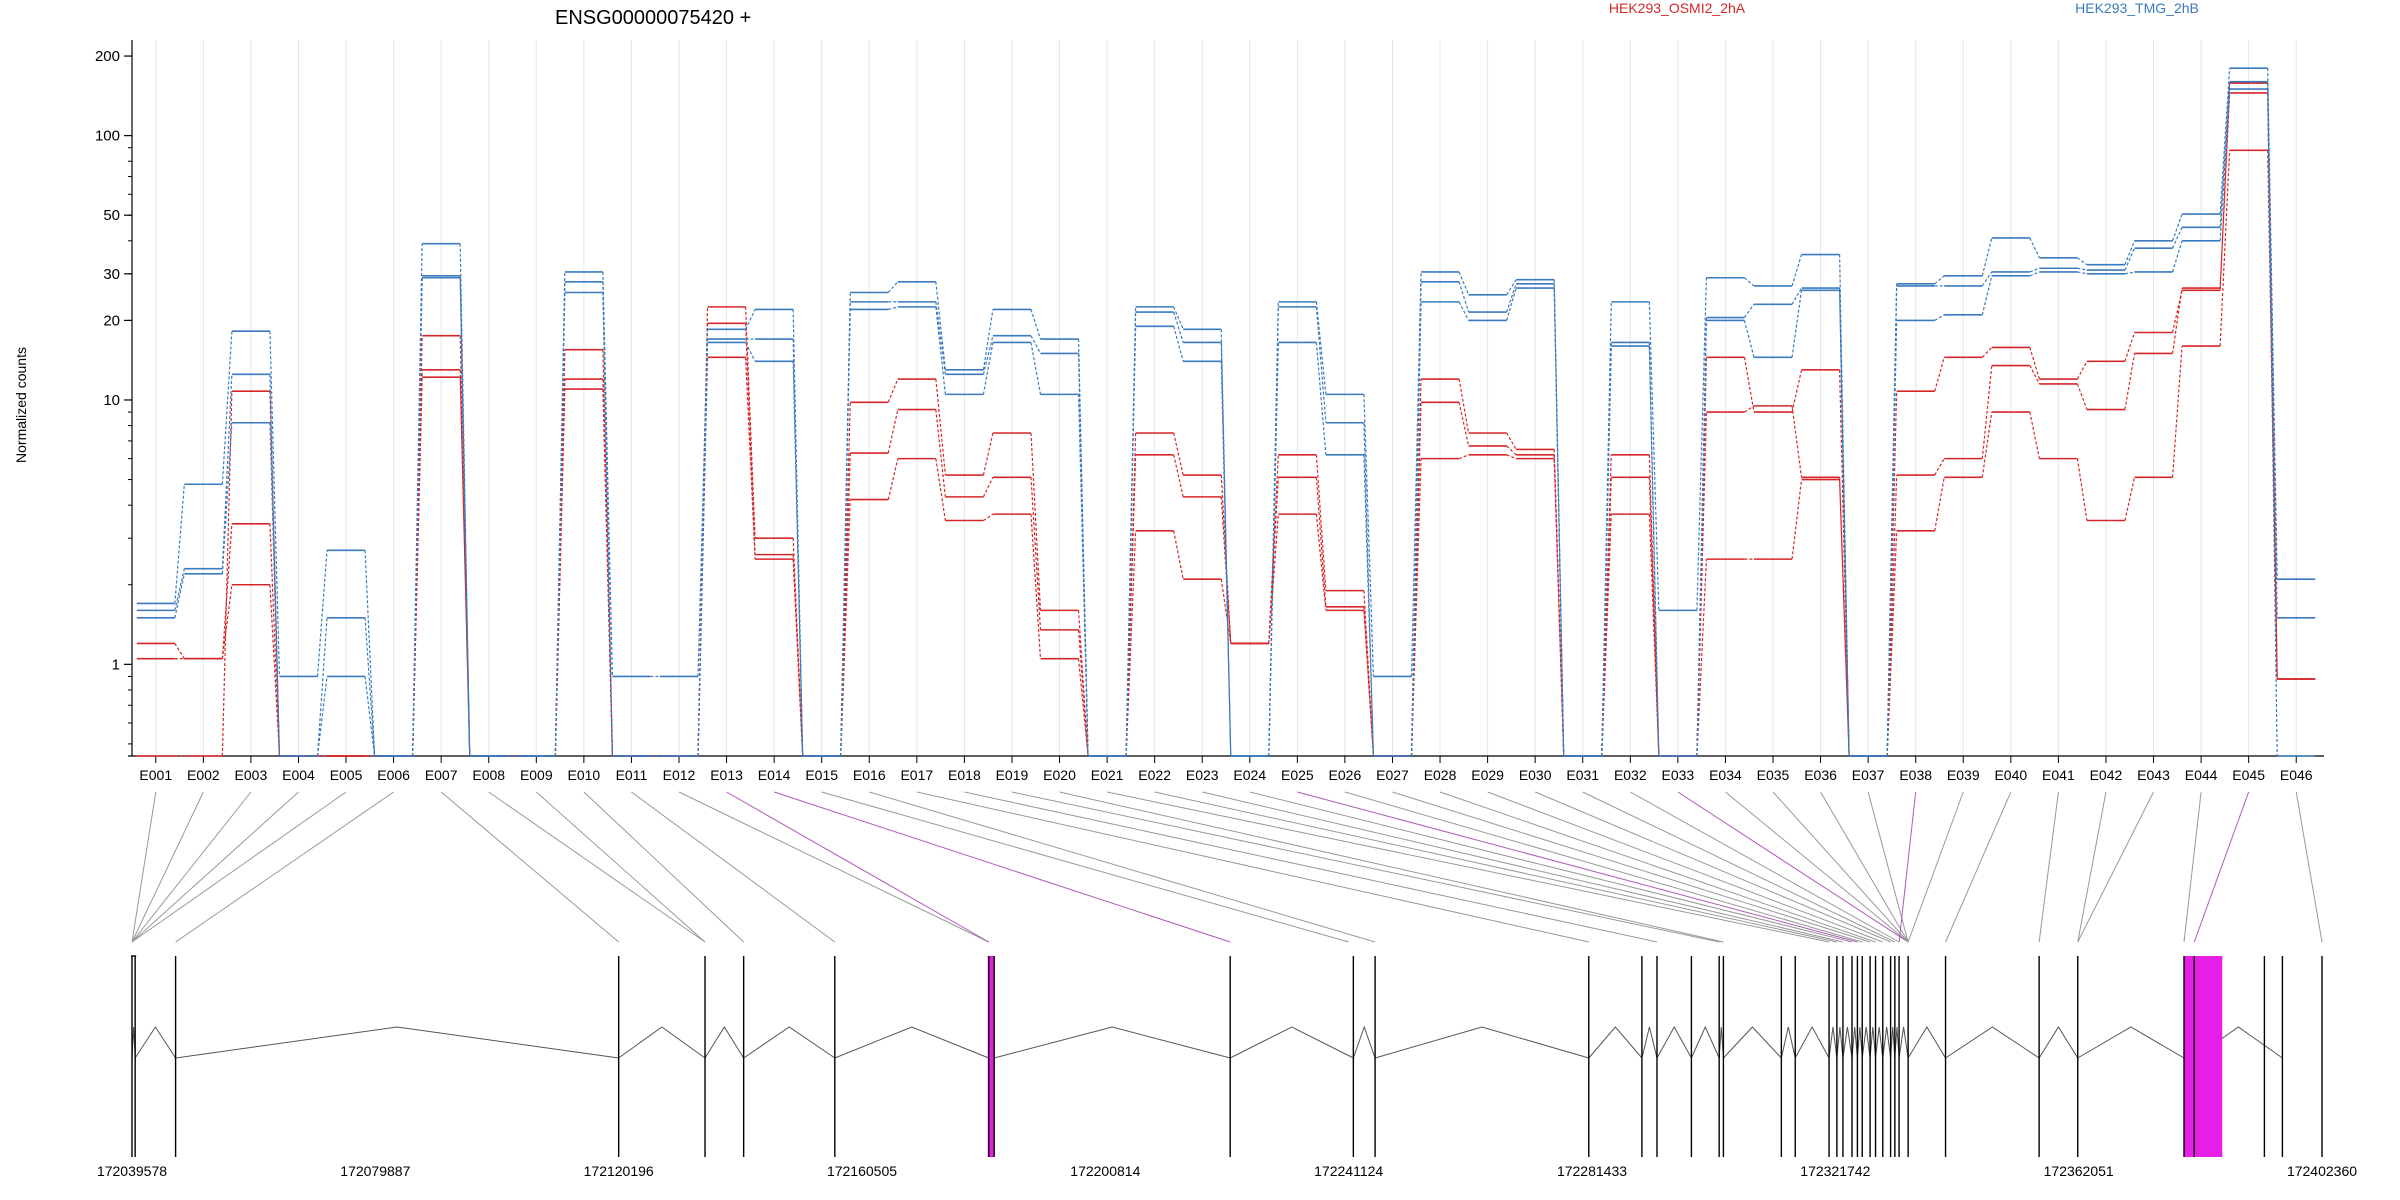 Image resolution: width=2400 pixels, height=1200 pixels. I want to click on y-tick-label: 100, so click(107, 136).